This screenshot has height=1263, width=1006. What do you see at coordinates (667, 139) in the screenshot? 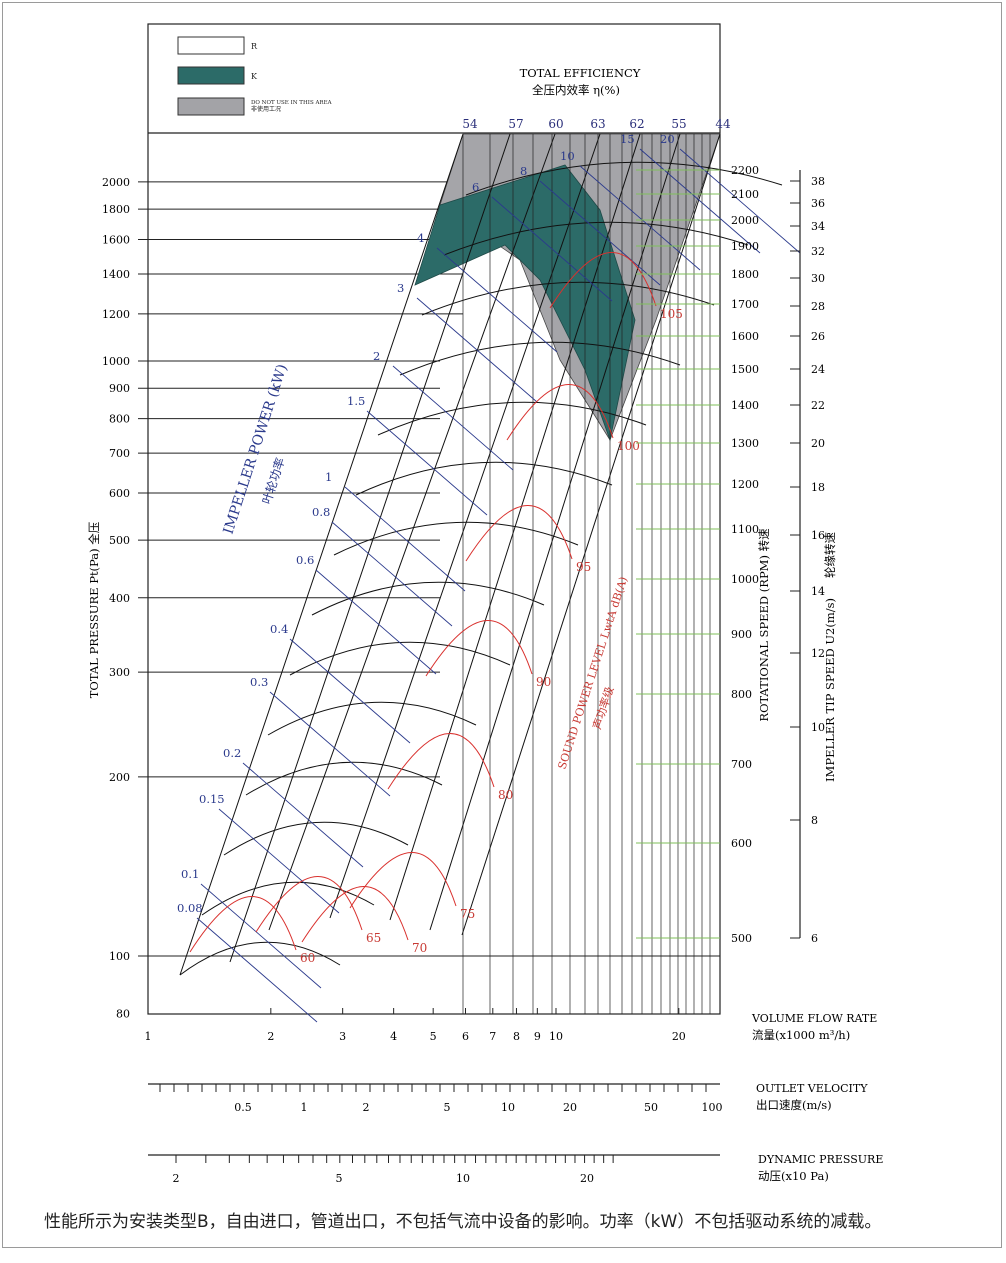
I see `power-label: 20` at bounding box center [667, 139].